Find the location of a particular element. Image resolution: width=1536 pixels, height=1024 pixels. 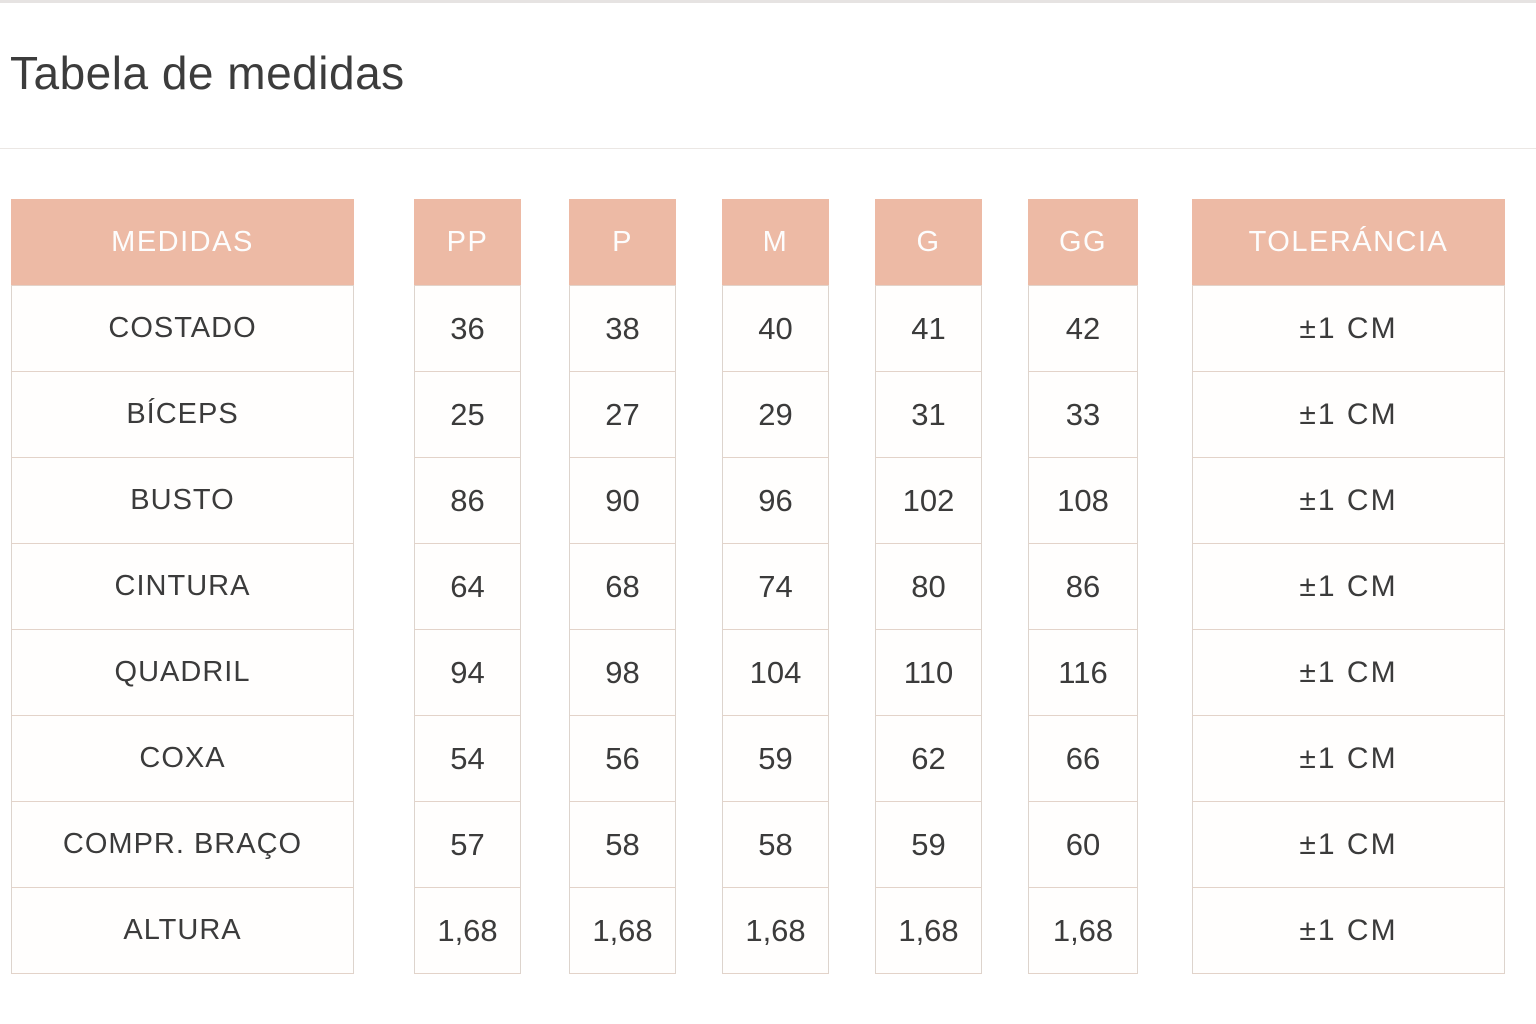

value-cell-altura-p: 1,68 is located at coordinates (622, 930).